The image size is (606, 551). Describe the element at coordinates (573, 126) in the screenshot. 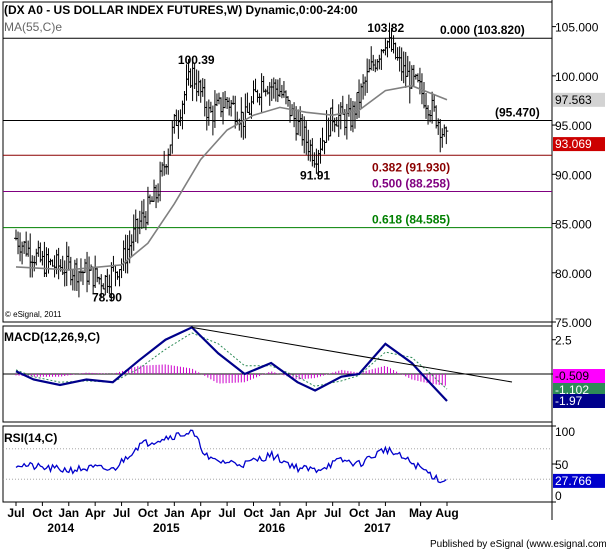

I see `price-ytick-label: 95.000` at that location.